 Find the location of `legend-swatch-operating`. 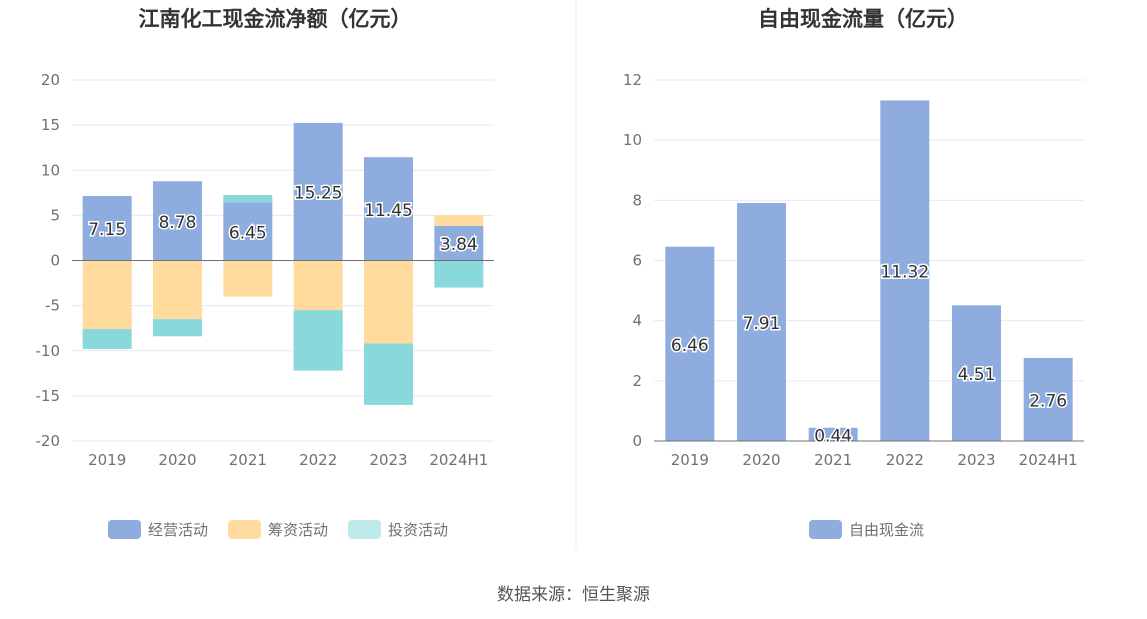

legend-swatch-operating is located at coordinates (124, 529).